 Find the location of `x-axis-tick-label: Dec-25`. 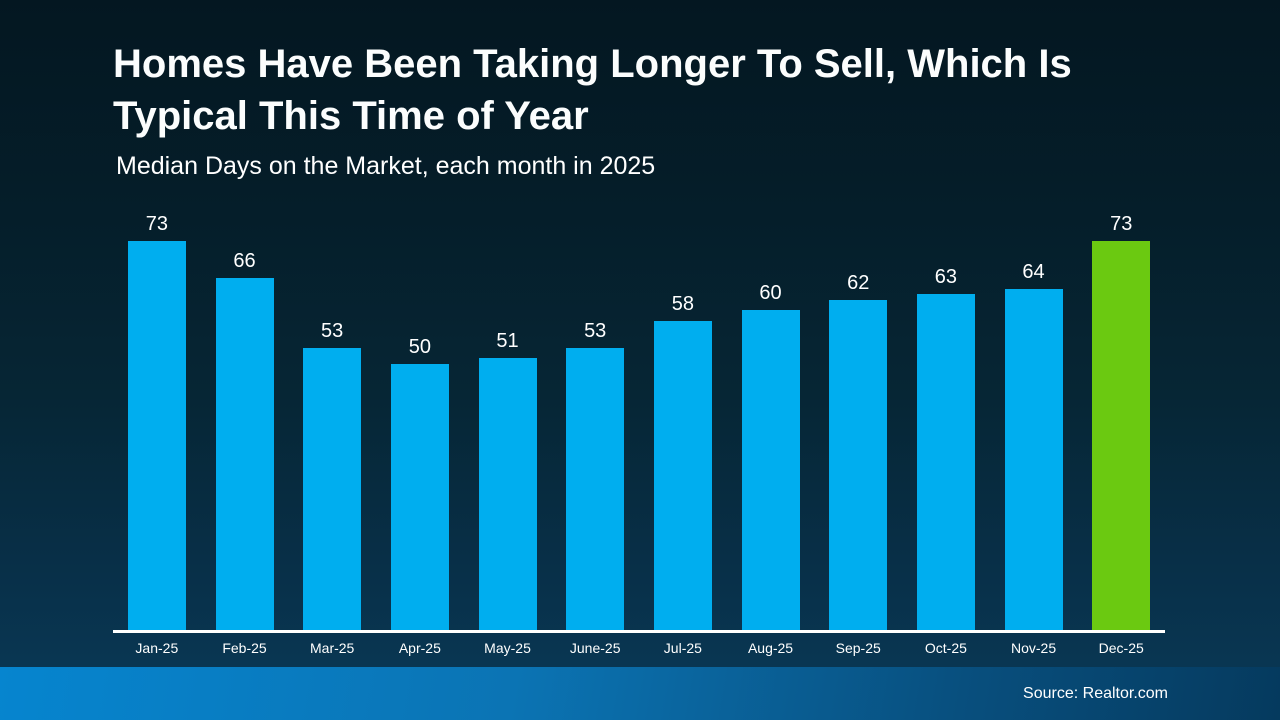

x-axis-tick-label: Dec-25 is located at coordinates (1121, 648).